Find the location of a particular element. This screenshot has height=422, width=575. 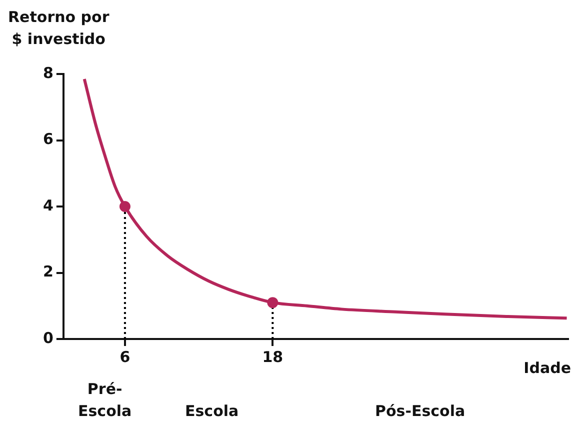

text: Pós-Escola is located at coordinates (420, 411).